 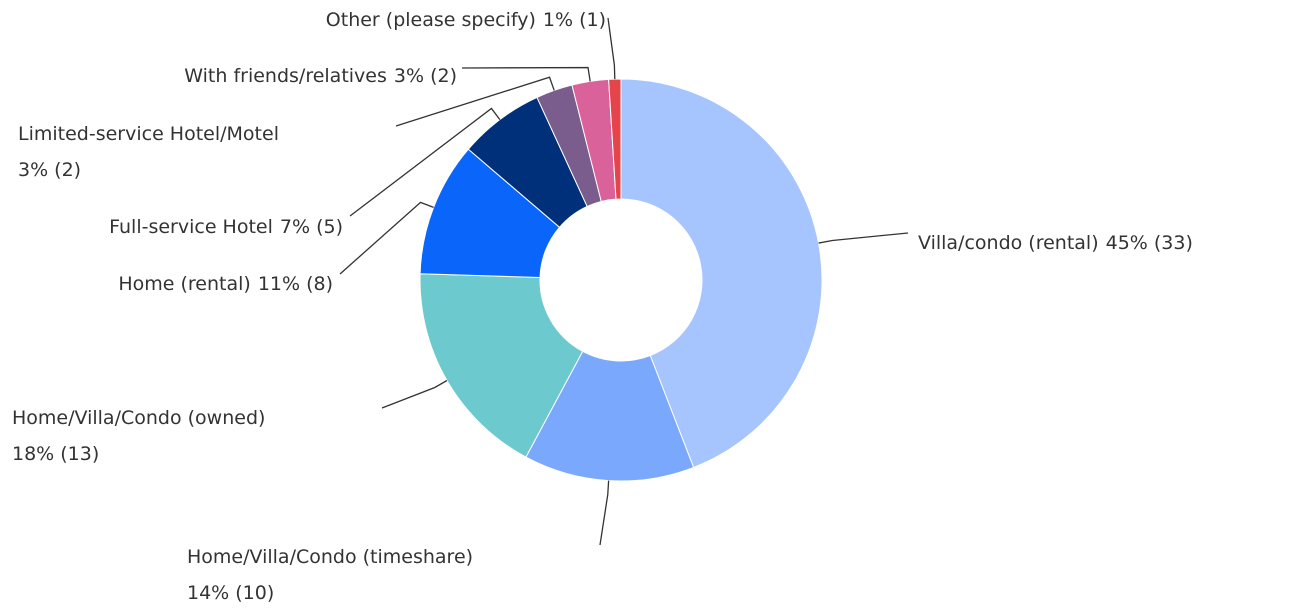 I want to click on slice-label: Home/Villa/Condo (owned) 18% (13), so click(x=138, y=436).